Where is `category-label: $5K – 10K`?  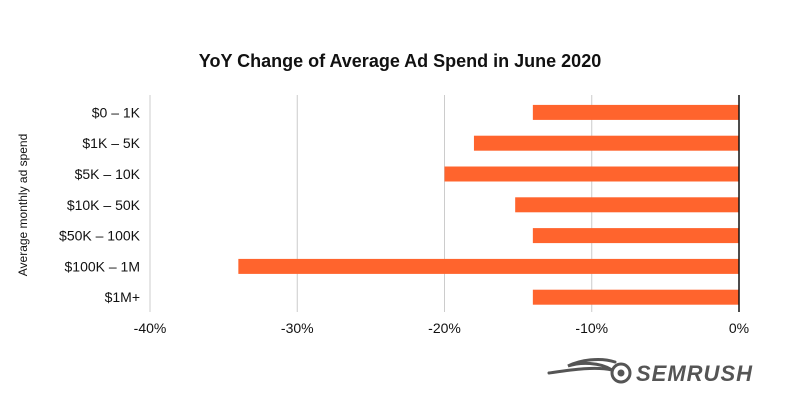 category-label: $5K – 10K is located at coordinates (108, 174).